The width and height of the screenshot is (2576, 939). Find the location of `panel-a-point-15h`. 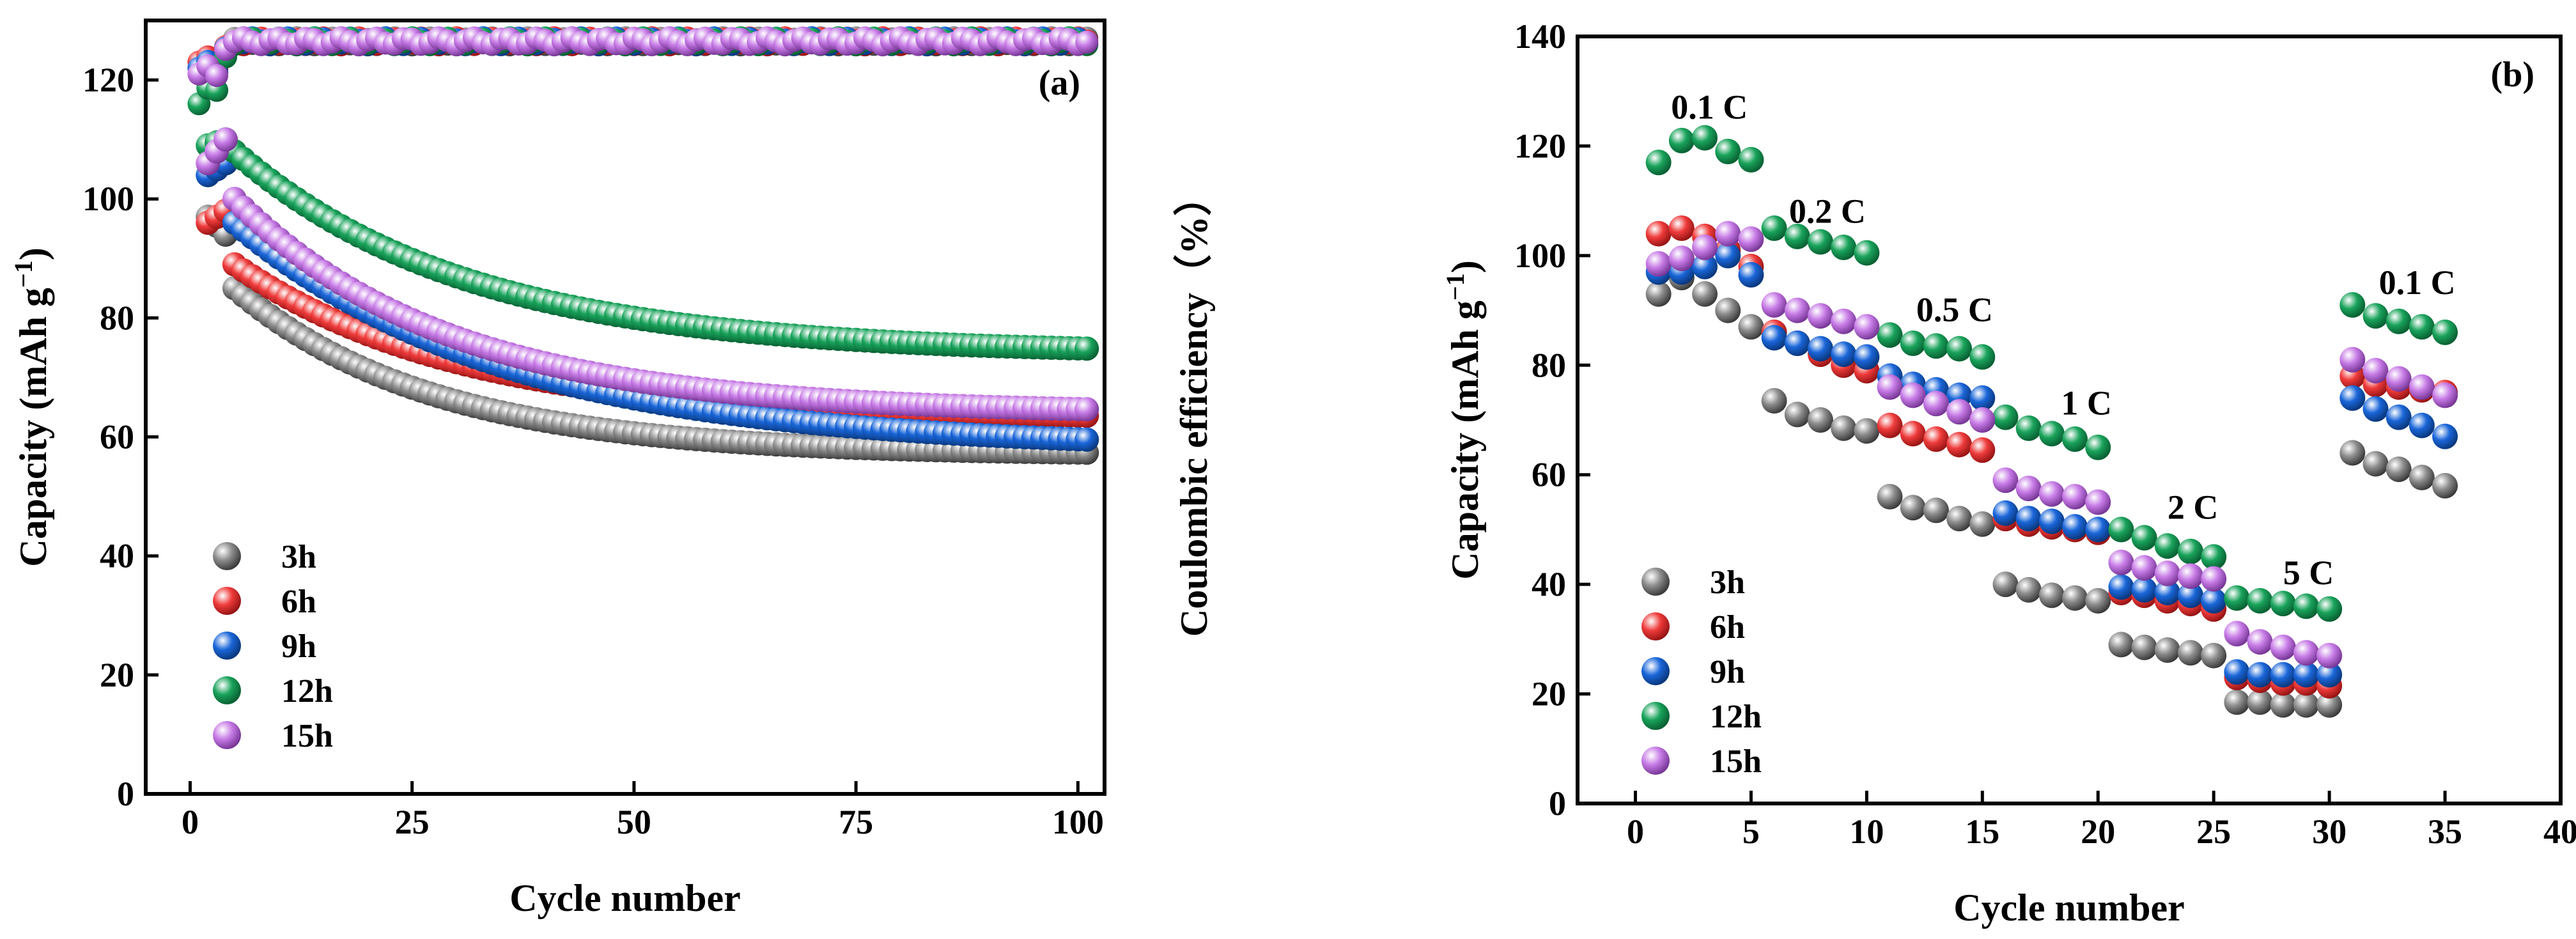

panel-a-point-15h is located at coordinates (226, 139).